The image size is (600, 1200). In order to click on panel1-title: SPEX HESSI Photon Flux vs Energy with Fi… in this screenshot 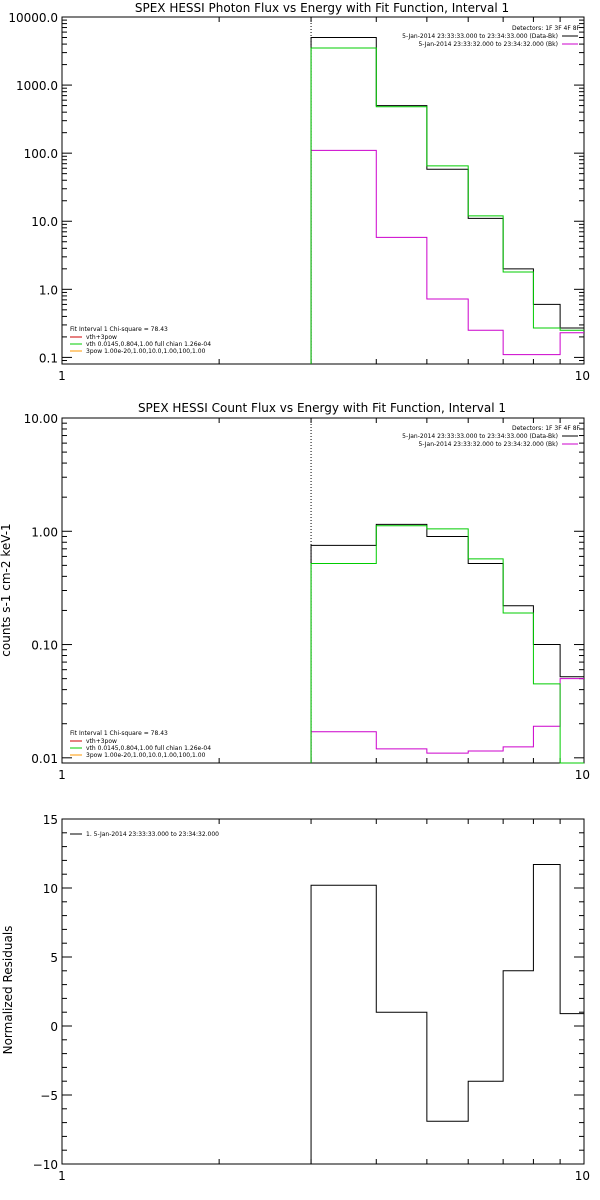, I will do `click(322, 8)`.